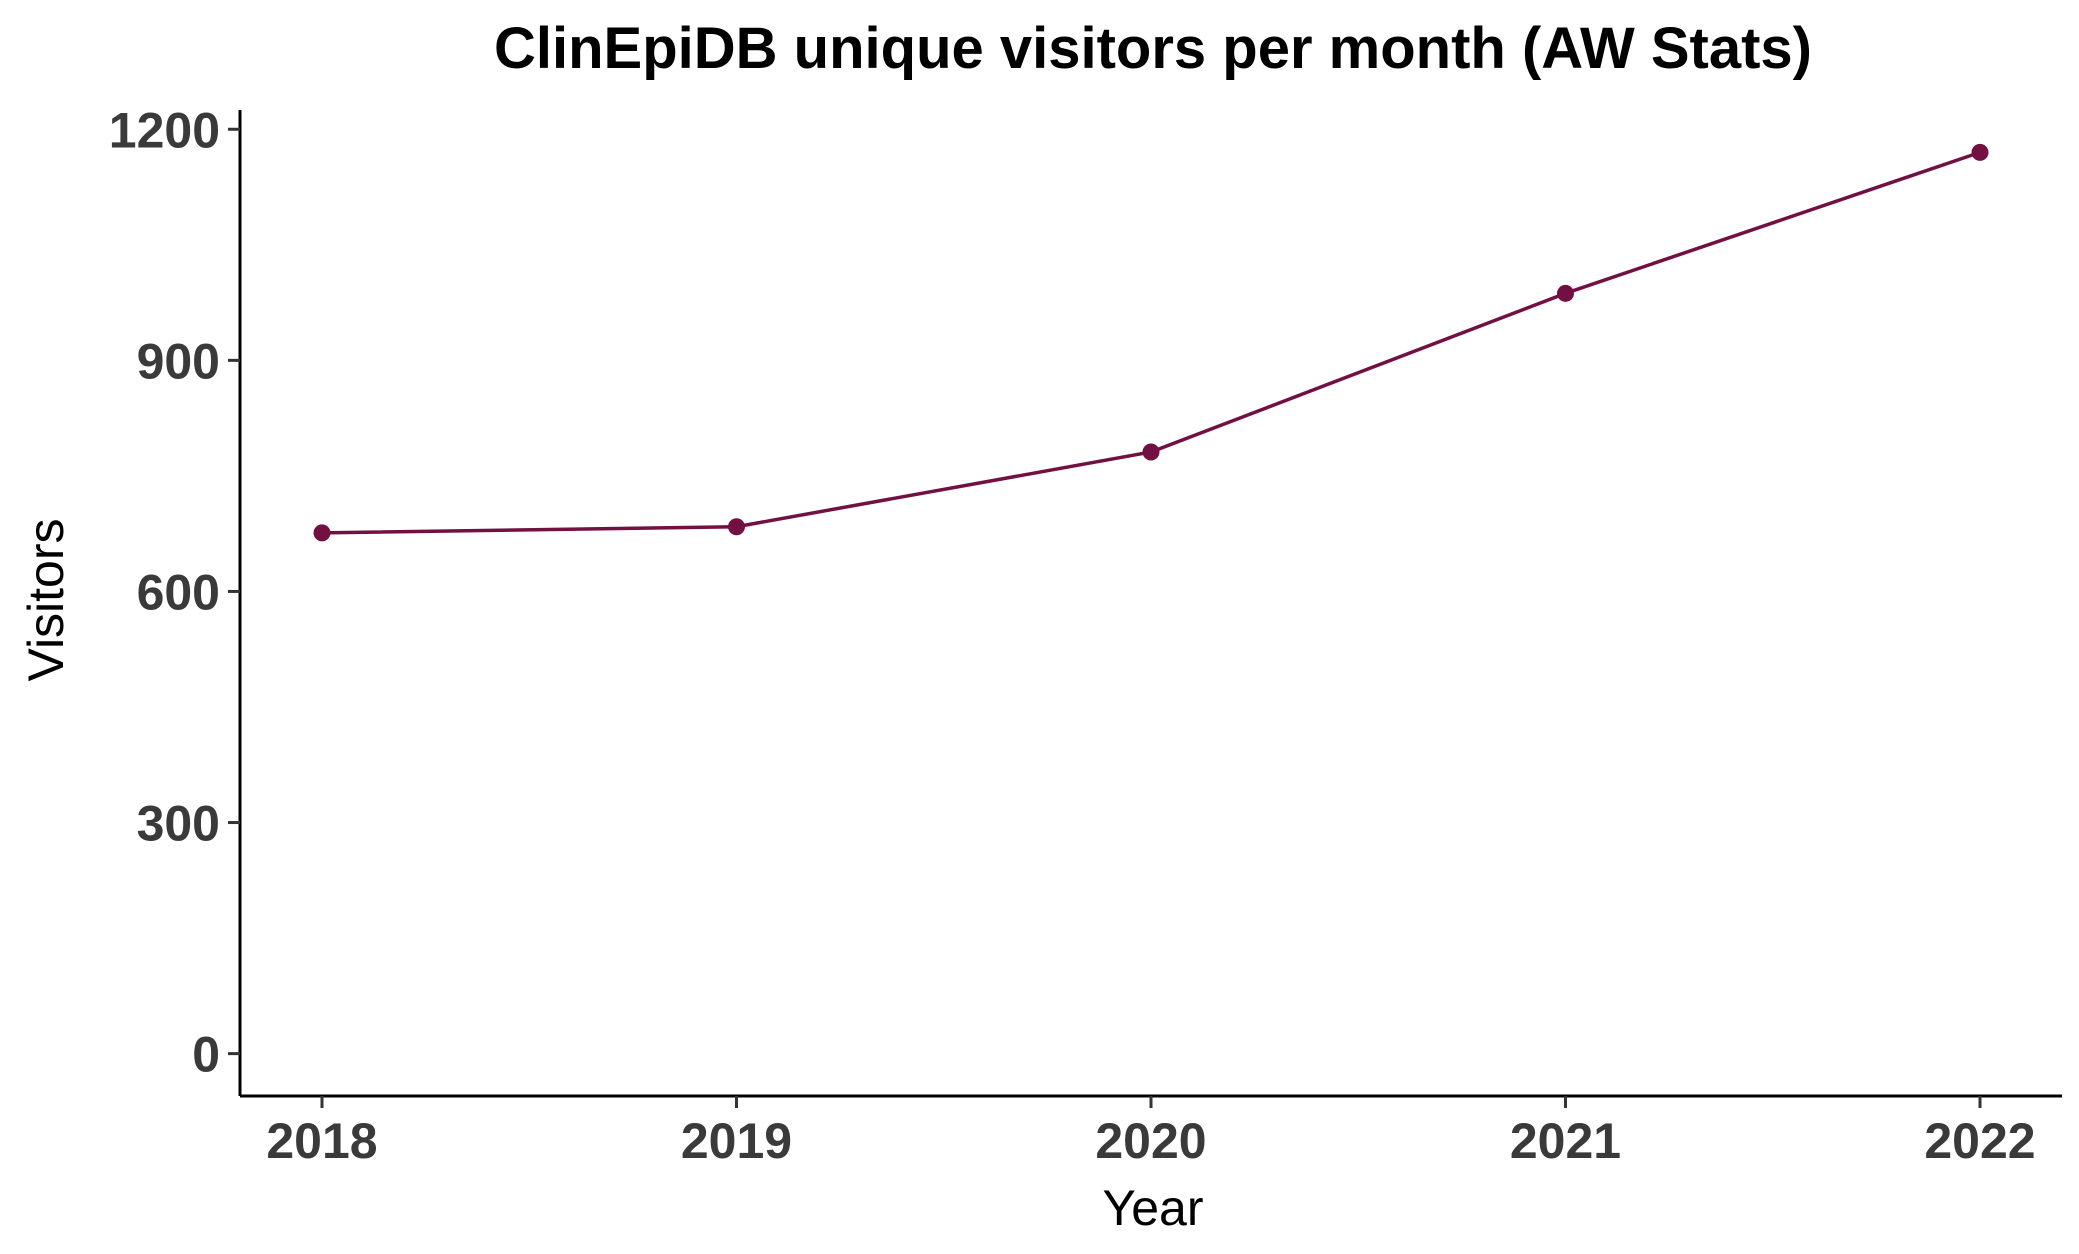  What do you see at coordinates (178, 361) in the screenshot?
I see `y-tick-label: 900` at bounding box center [178, 361].